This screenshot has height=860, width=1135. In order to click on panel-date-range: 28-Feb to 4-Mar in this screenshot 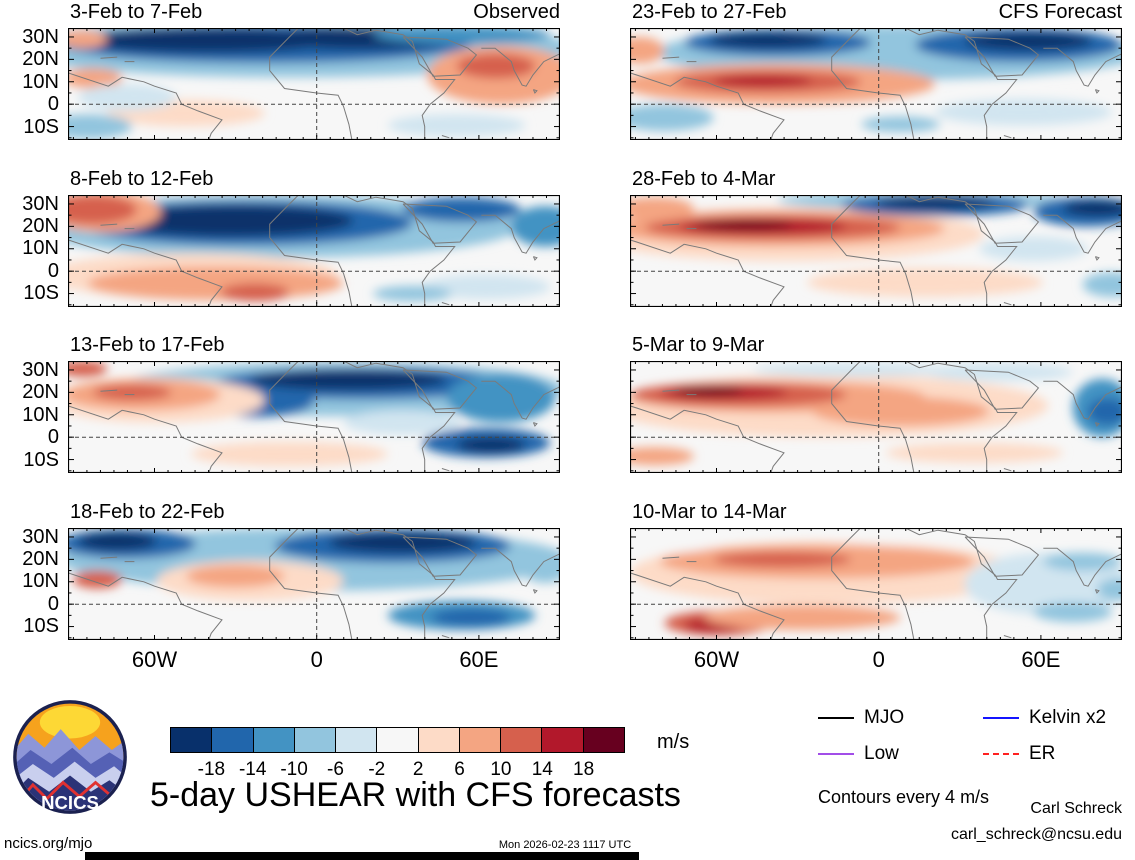, I will do `click(704, 178)`.